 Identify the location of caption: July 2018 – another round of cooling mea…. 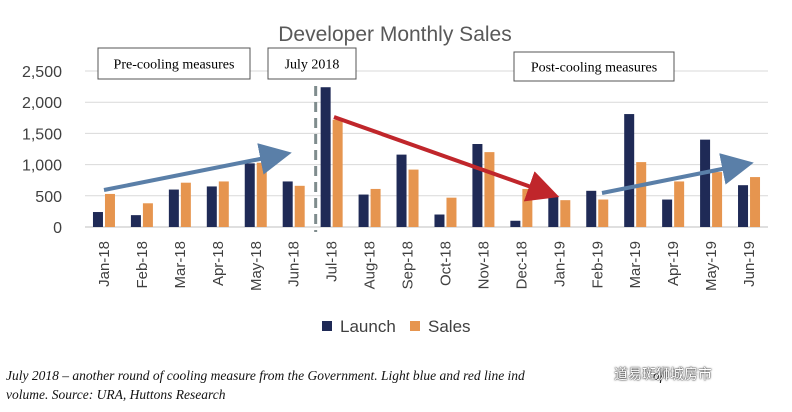
(398, 385).